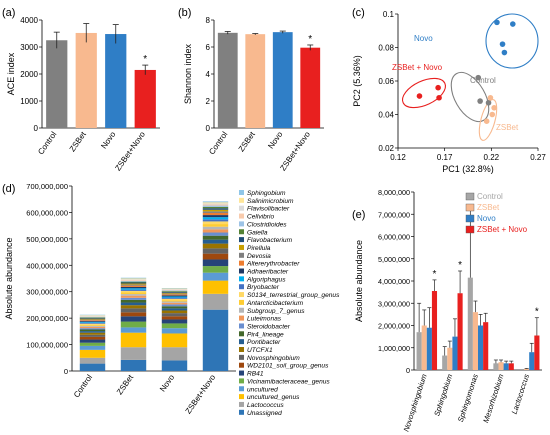 This screenshot has width=550, height=435. I want to click on legend-label: uncultured, so click(262, 389).